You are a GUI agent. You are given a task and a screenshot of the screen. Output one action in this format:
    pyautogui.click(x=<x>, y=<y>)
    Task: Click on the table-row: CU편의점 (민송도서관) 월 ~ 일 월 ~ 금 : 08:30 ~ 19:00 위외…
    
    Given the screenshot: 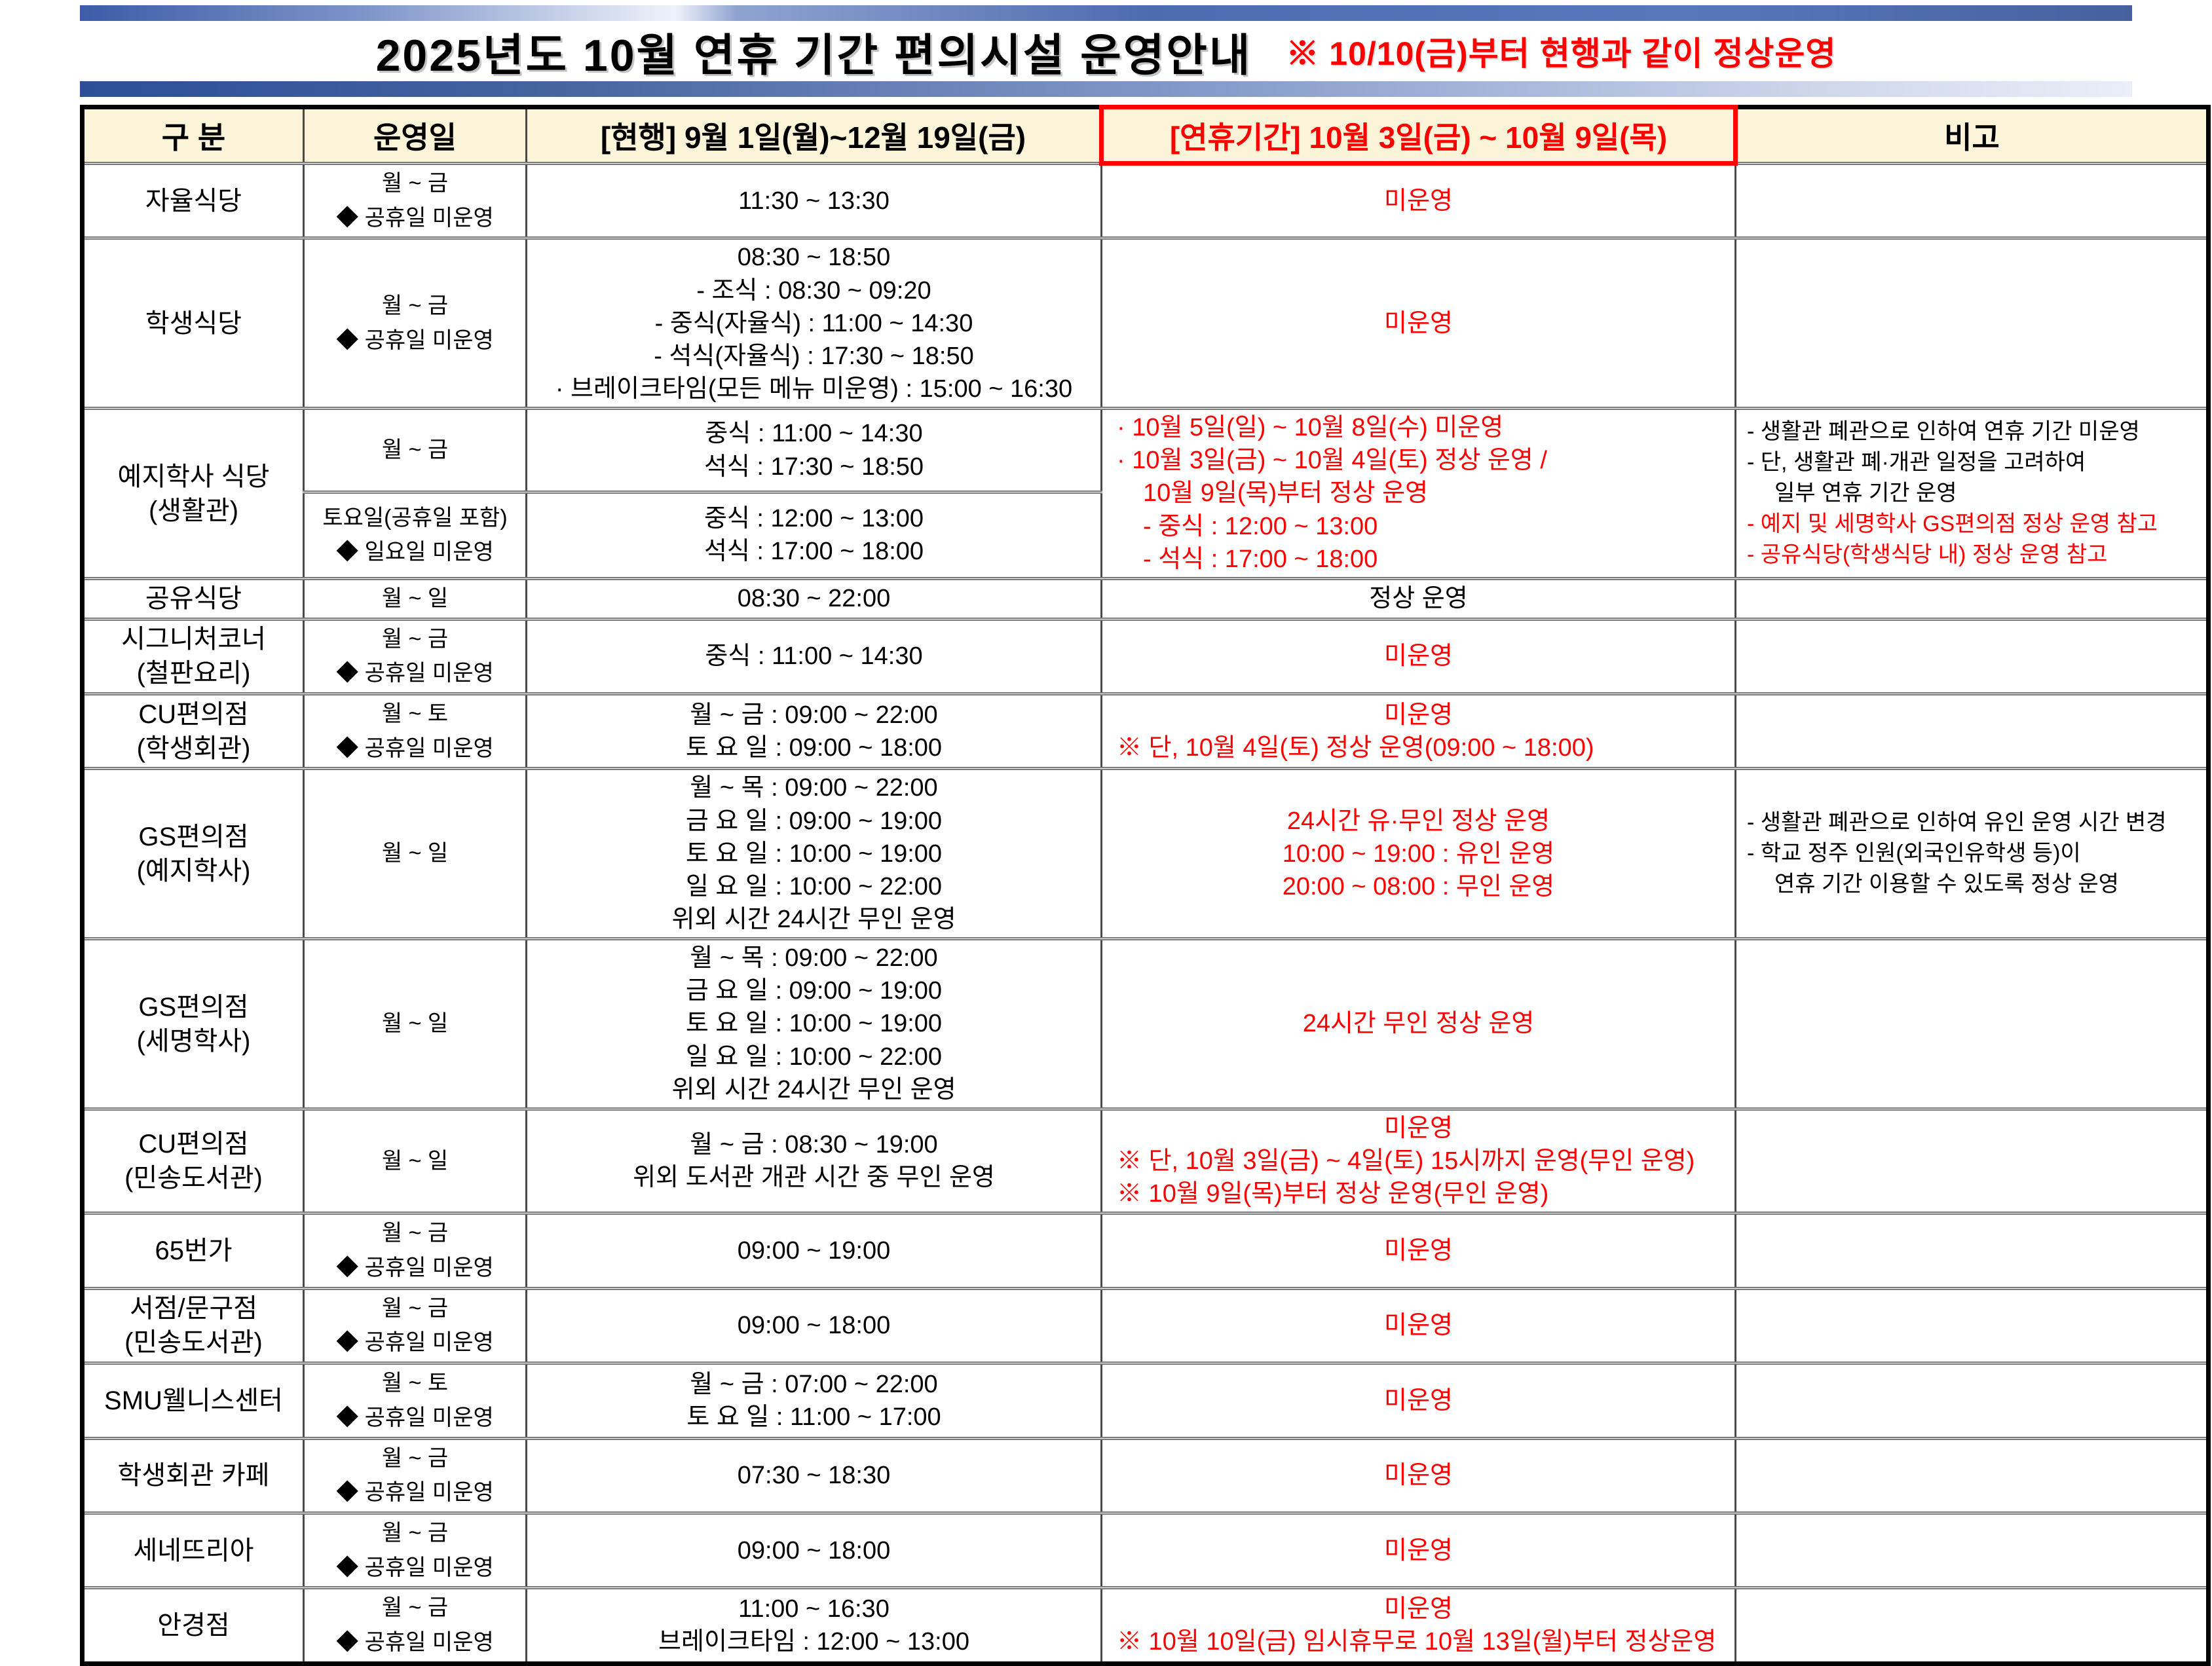 What is the action you would take?
    pyautogui.click(x=1145, y=1161)
    